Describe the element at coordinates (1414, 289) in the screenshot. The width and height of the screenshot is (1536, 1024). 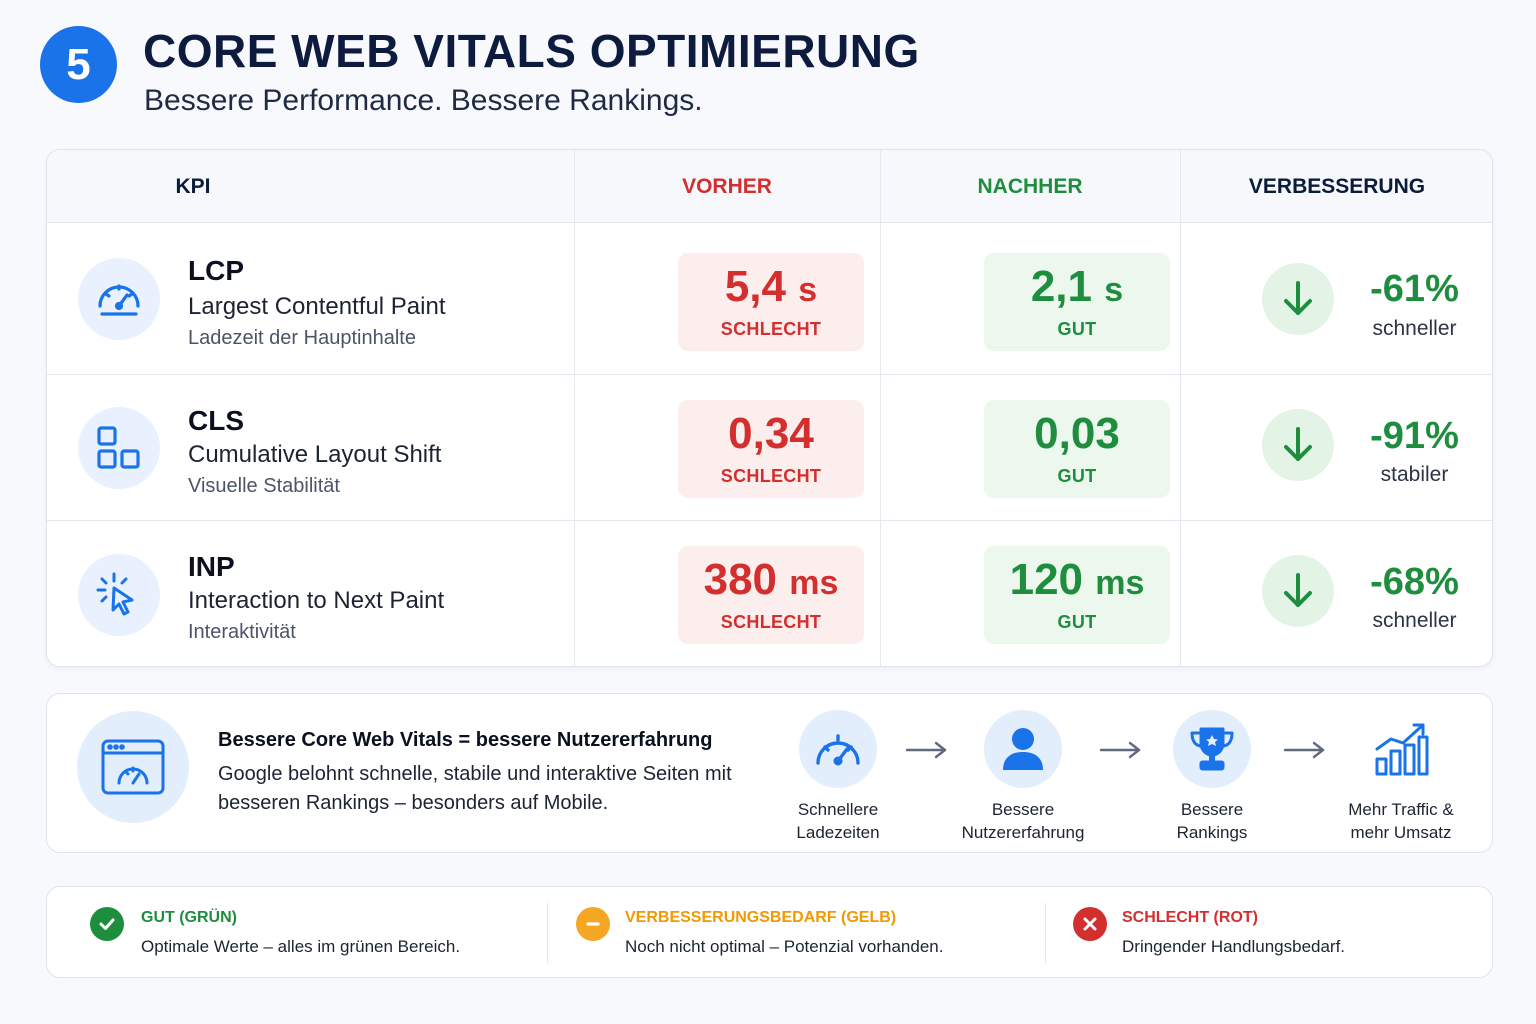
I see `improvement-percent: -61%` at that location.